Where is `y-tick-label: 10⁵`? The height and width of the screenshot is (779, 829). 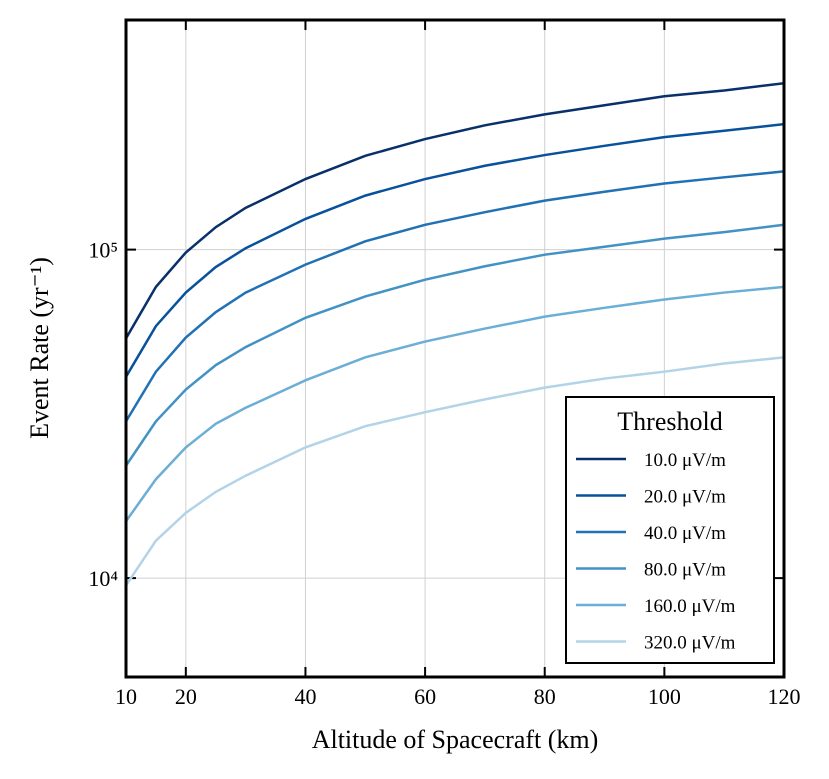
y-tick-label: 10⁵ is located at coordinates (103, 250).